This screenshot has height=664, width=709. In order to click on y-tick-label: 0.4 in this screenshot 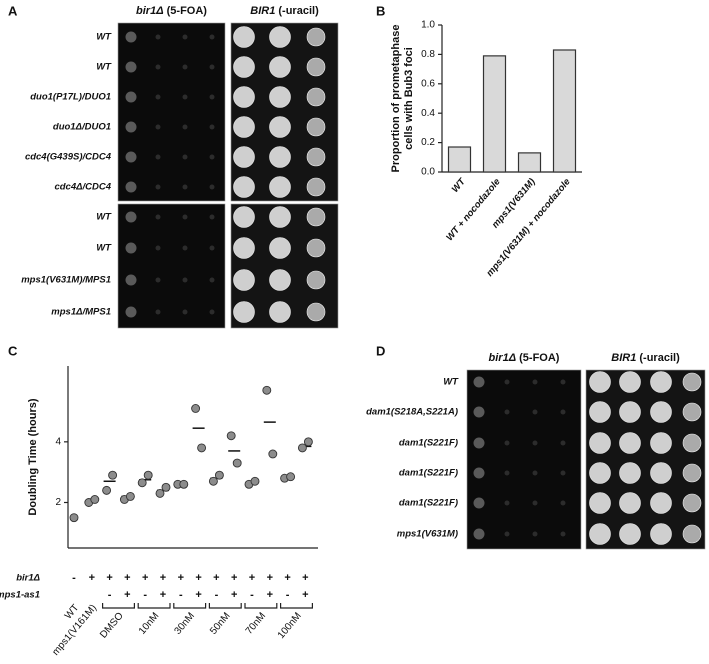, I will do `click(428, 113)`.